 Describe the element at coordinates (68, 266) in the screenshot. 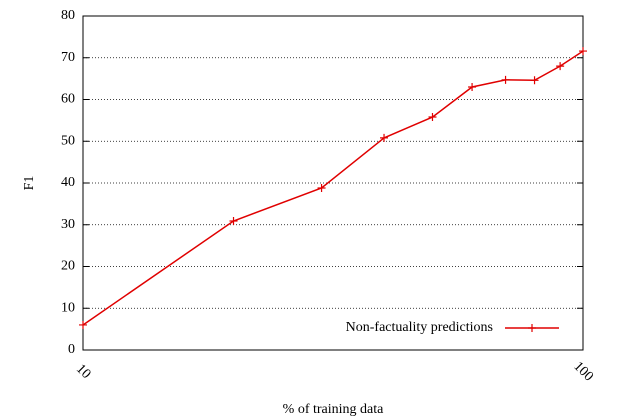

I see `y-tick-label: 20` at that location.